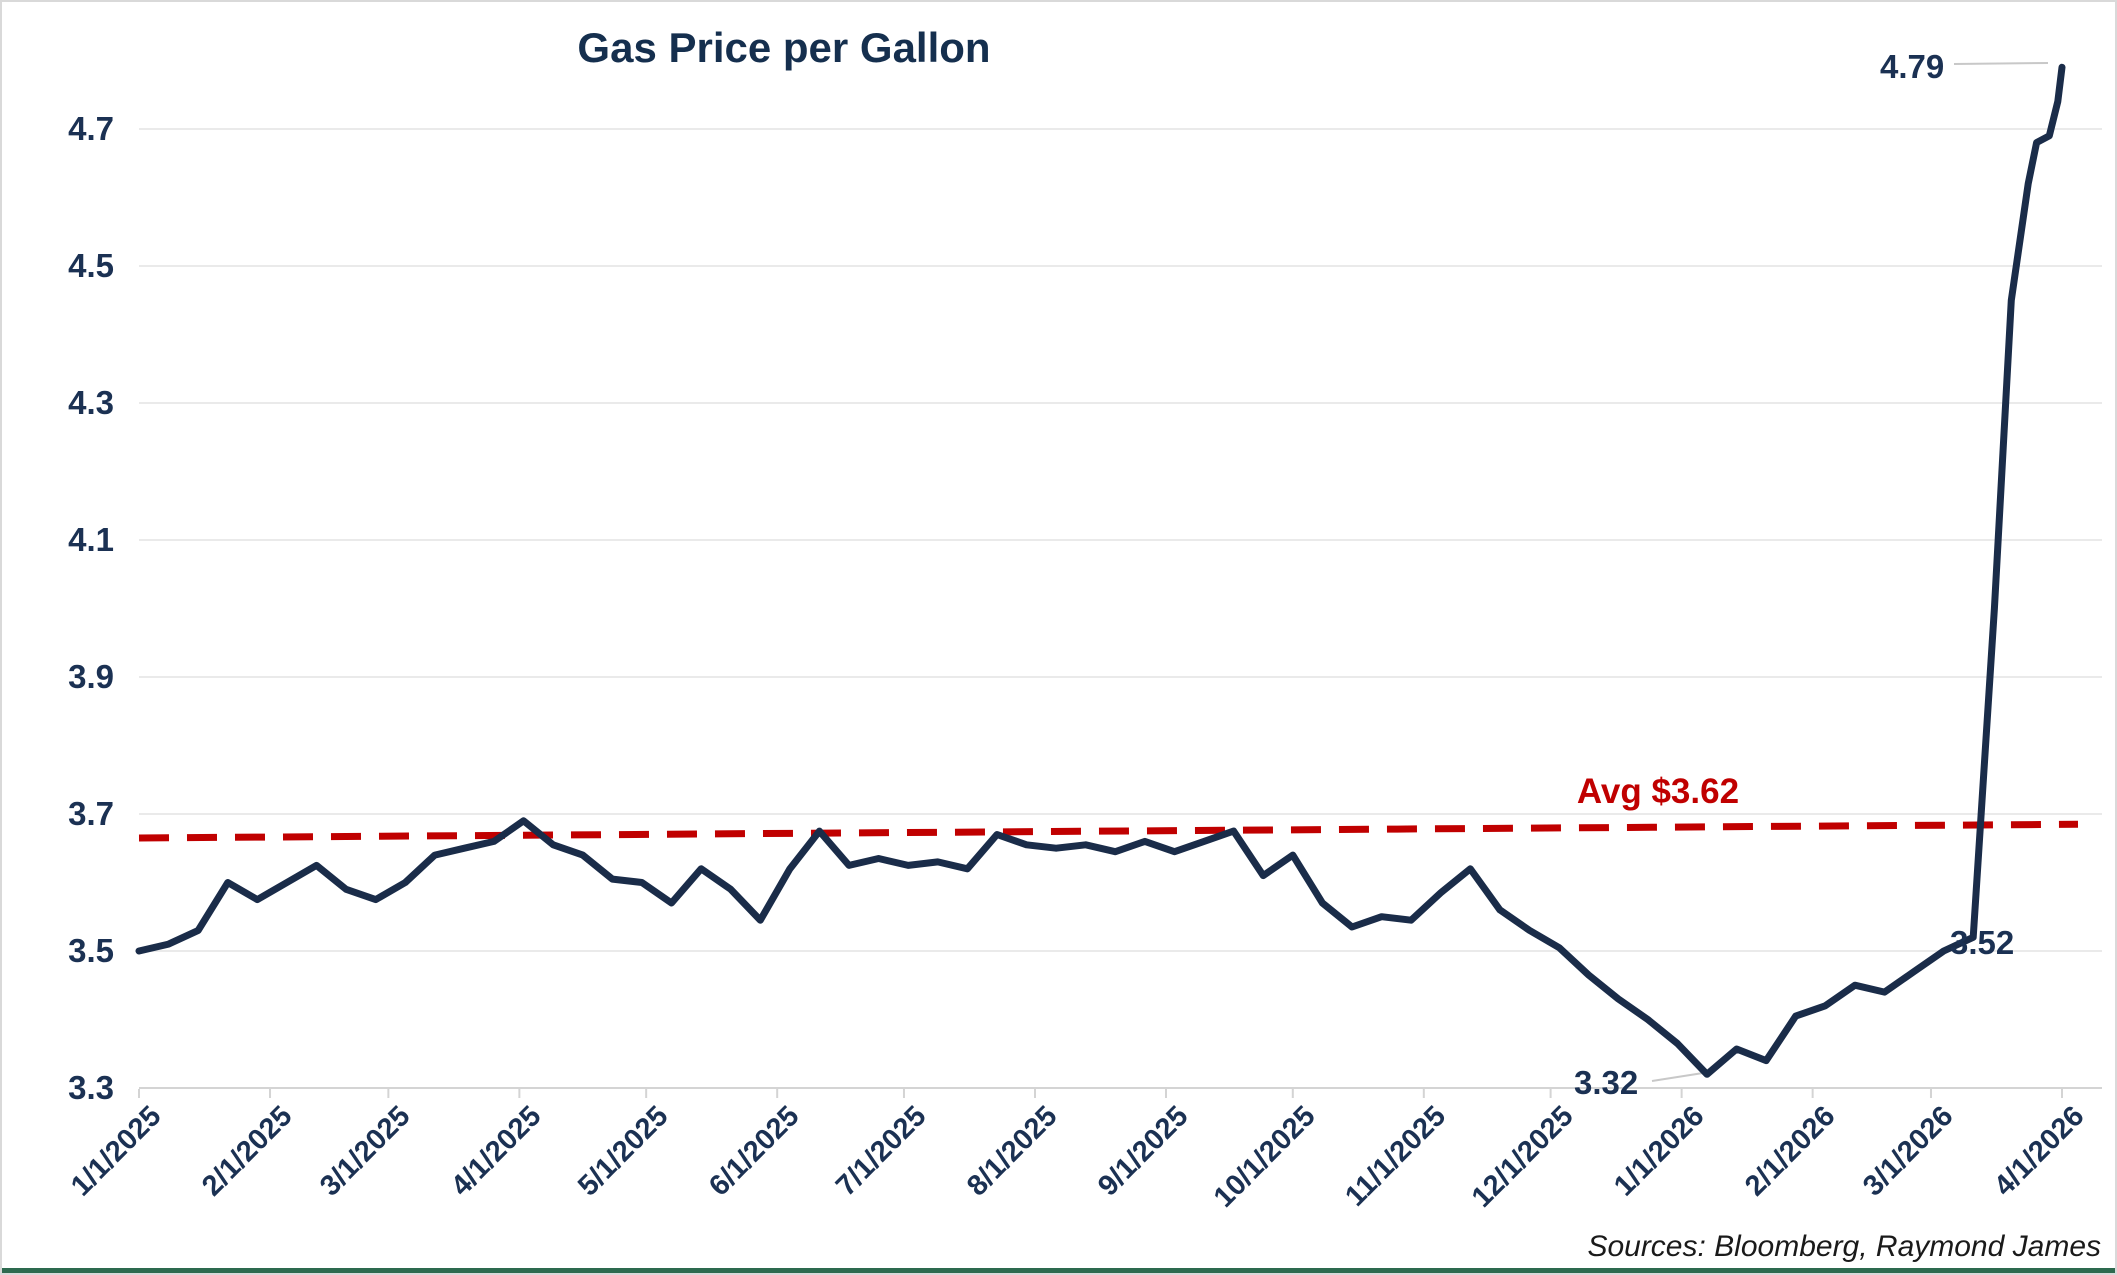 This screenshot has height=1275, width=2117. Describe the element at coordinates (1058, 1270) in the screenshot. I see `bottom-accent-border` at that location.